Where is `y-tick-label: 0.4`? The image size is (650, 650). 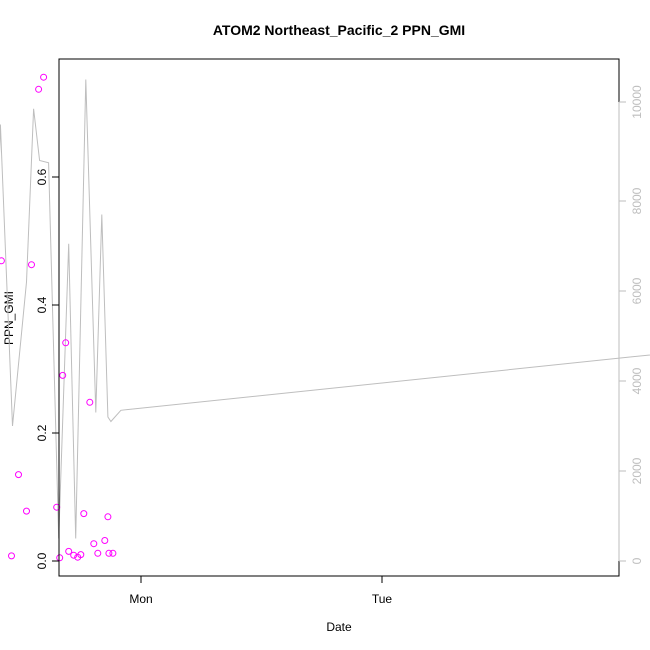 y-tick-label: 0.4 is located at coordinates (42, 304).